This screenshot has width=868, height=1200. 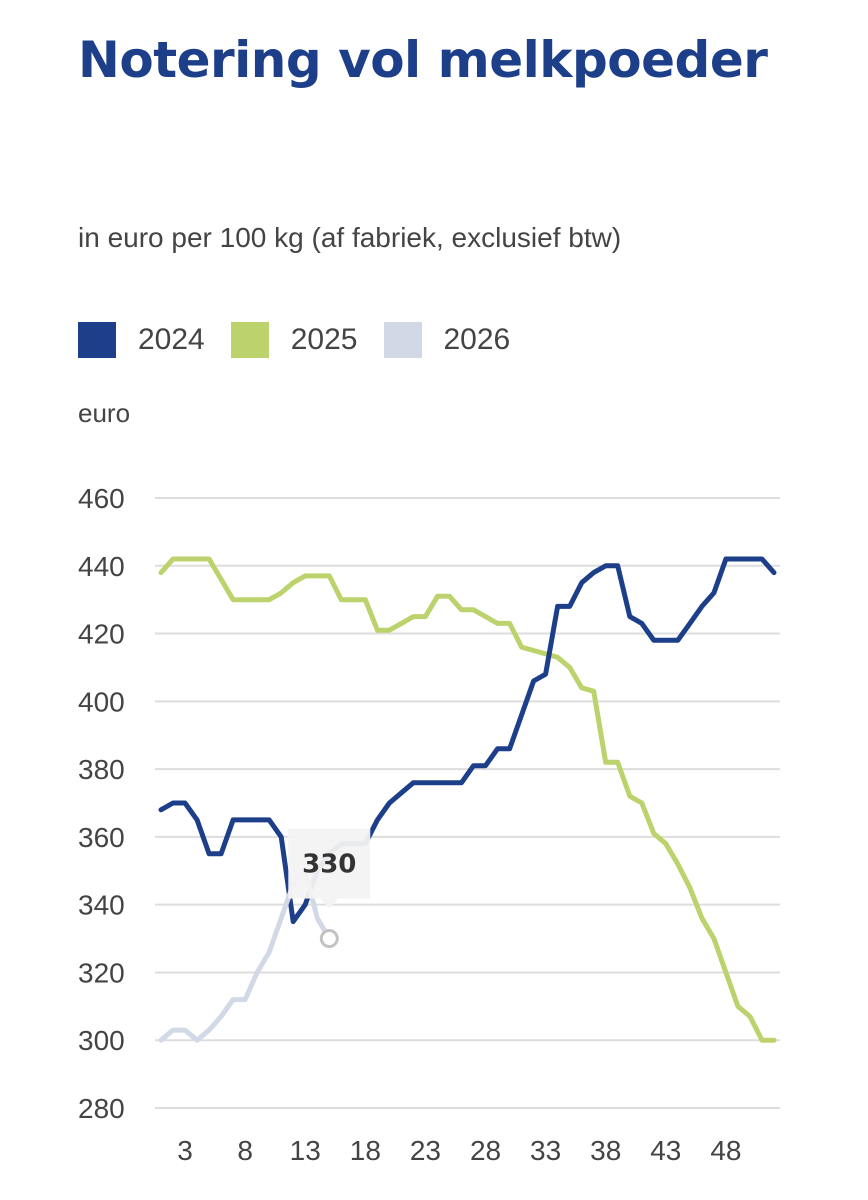 What do you see at coordinates (185, 1150) in the screenshot?
I see `x-tick-label: 3` at bounding box center [185, 1150].